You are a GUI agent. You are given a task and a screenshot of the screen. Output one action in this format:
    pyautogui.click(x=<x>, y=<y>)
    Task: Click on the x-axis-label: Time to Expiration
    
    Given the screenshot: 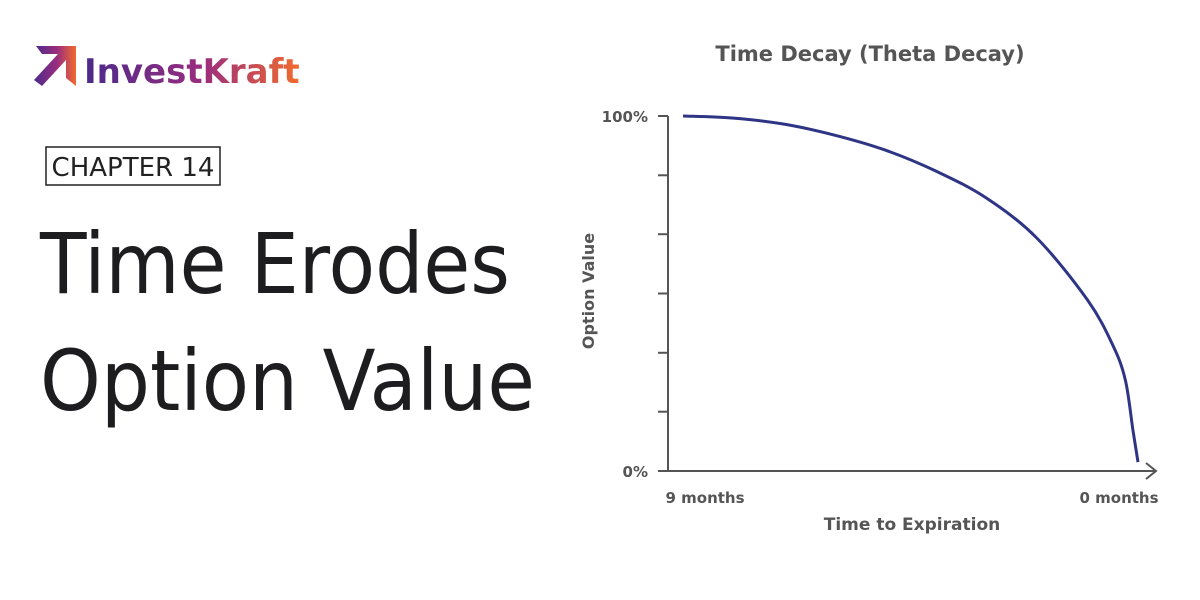 What is the action you would take?
    pyautogui.click(x=912, y=525)
    